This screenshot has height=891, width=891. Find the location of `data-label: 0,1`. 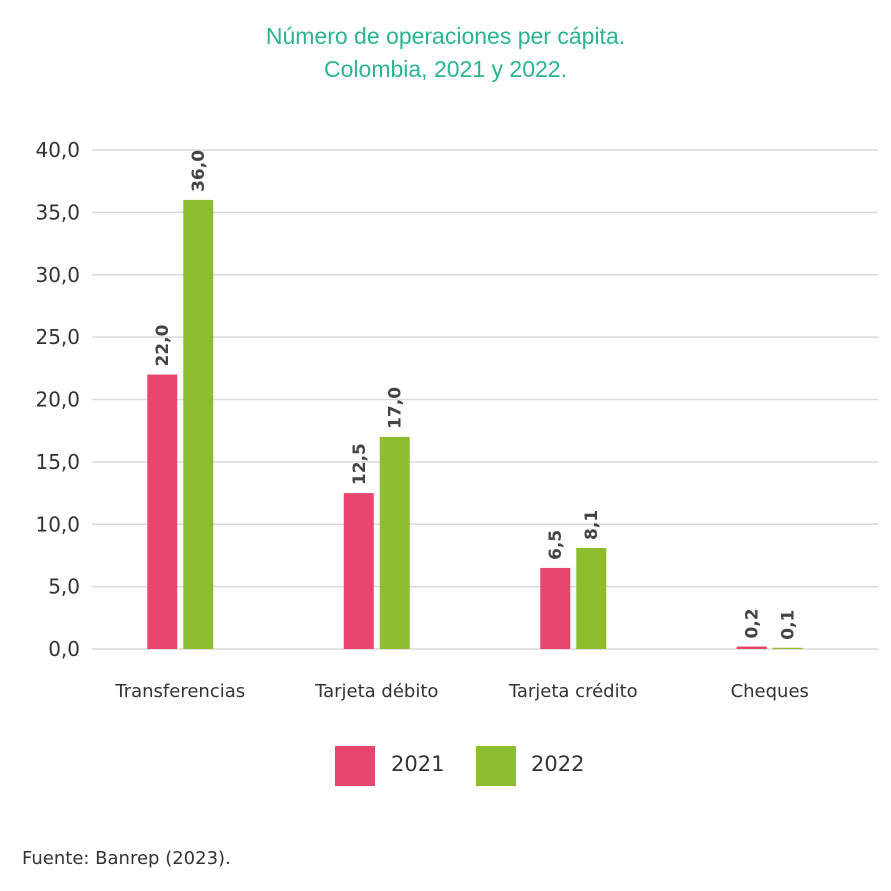

data-label: 0,1 is located at coordinates (789, 625).